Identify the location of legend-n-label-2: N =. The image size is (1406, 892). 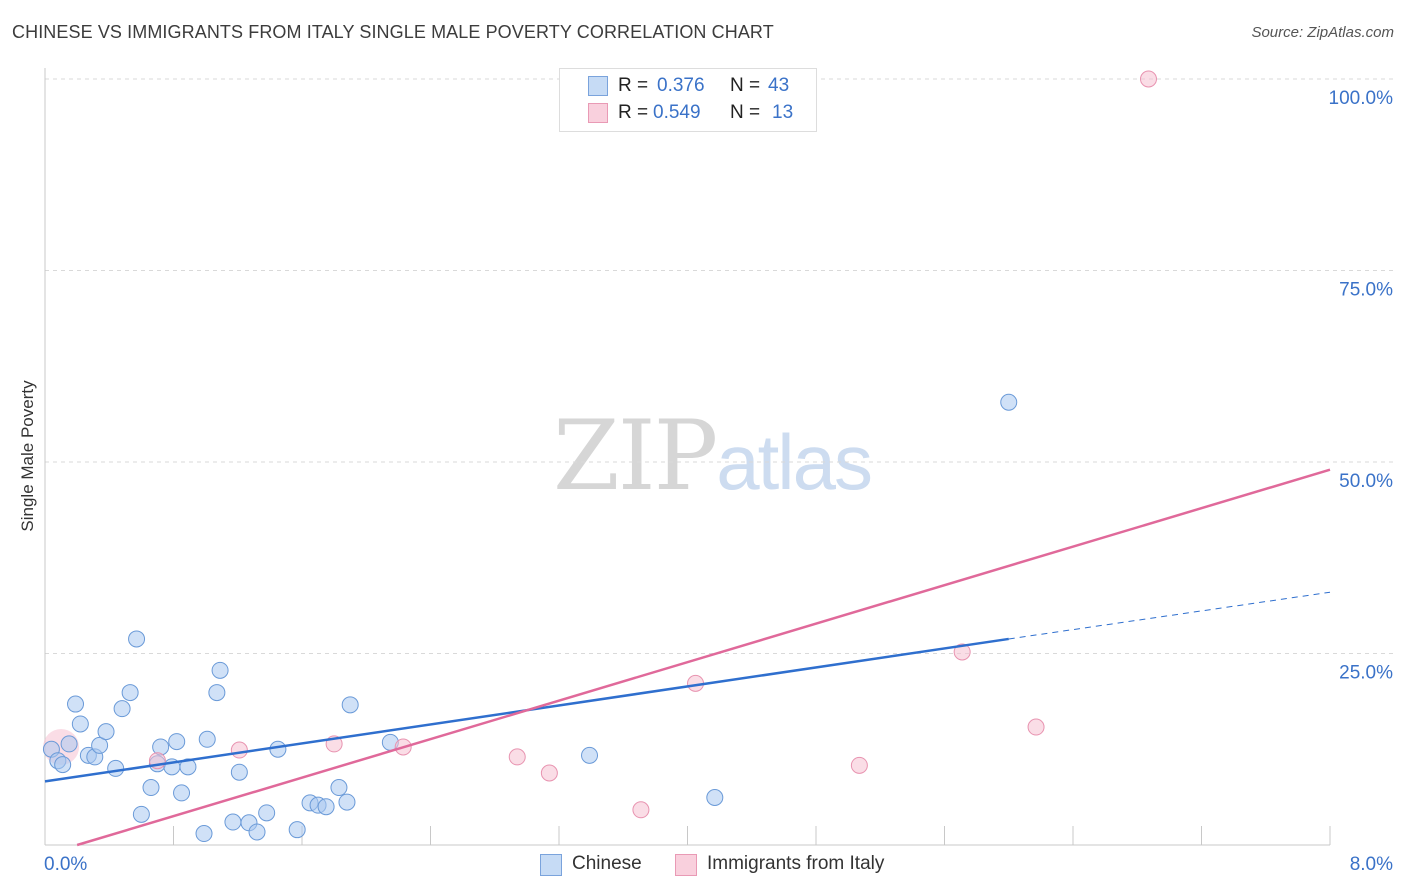
(745, 112).